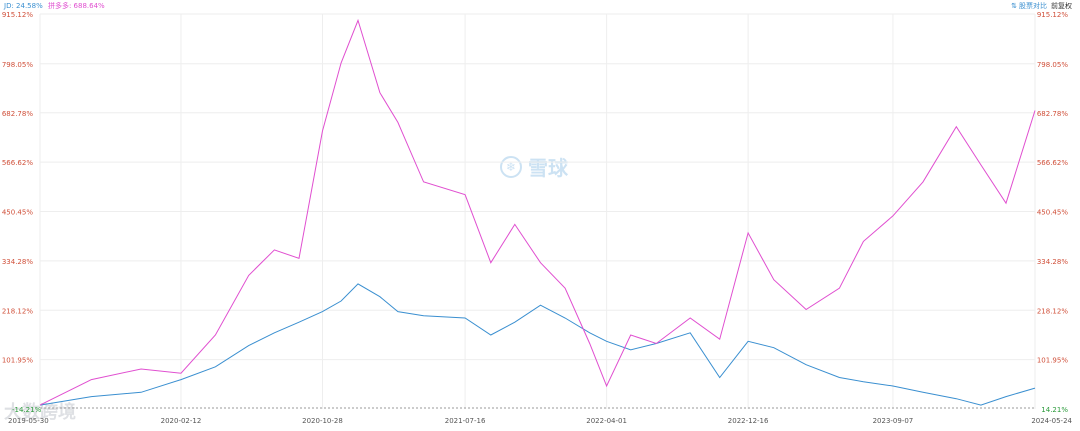 This screenshot has width=1080, height=431. What do you see at coordinates (181, 421) in the screenshot?
I see `x-tick-label: 2020-02-12` at bounding box center [181, 421].